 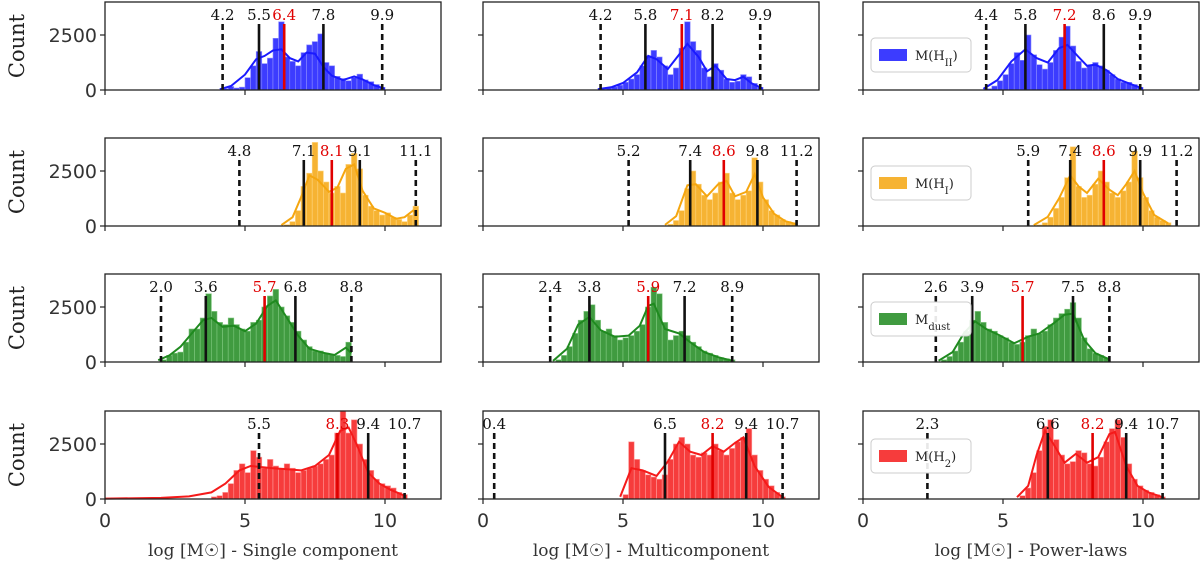 What do you see at coordinates (332, 151) in the screenshot?
I see `median-label: 8.1` at bounding box center [332, 151].